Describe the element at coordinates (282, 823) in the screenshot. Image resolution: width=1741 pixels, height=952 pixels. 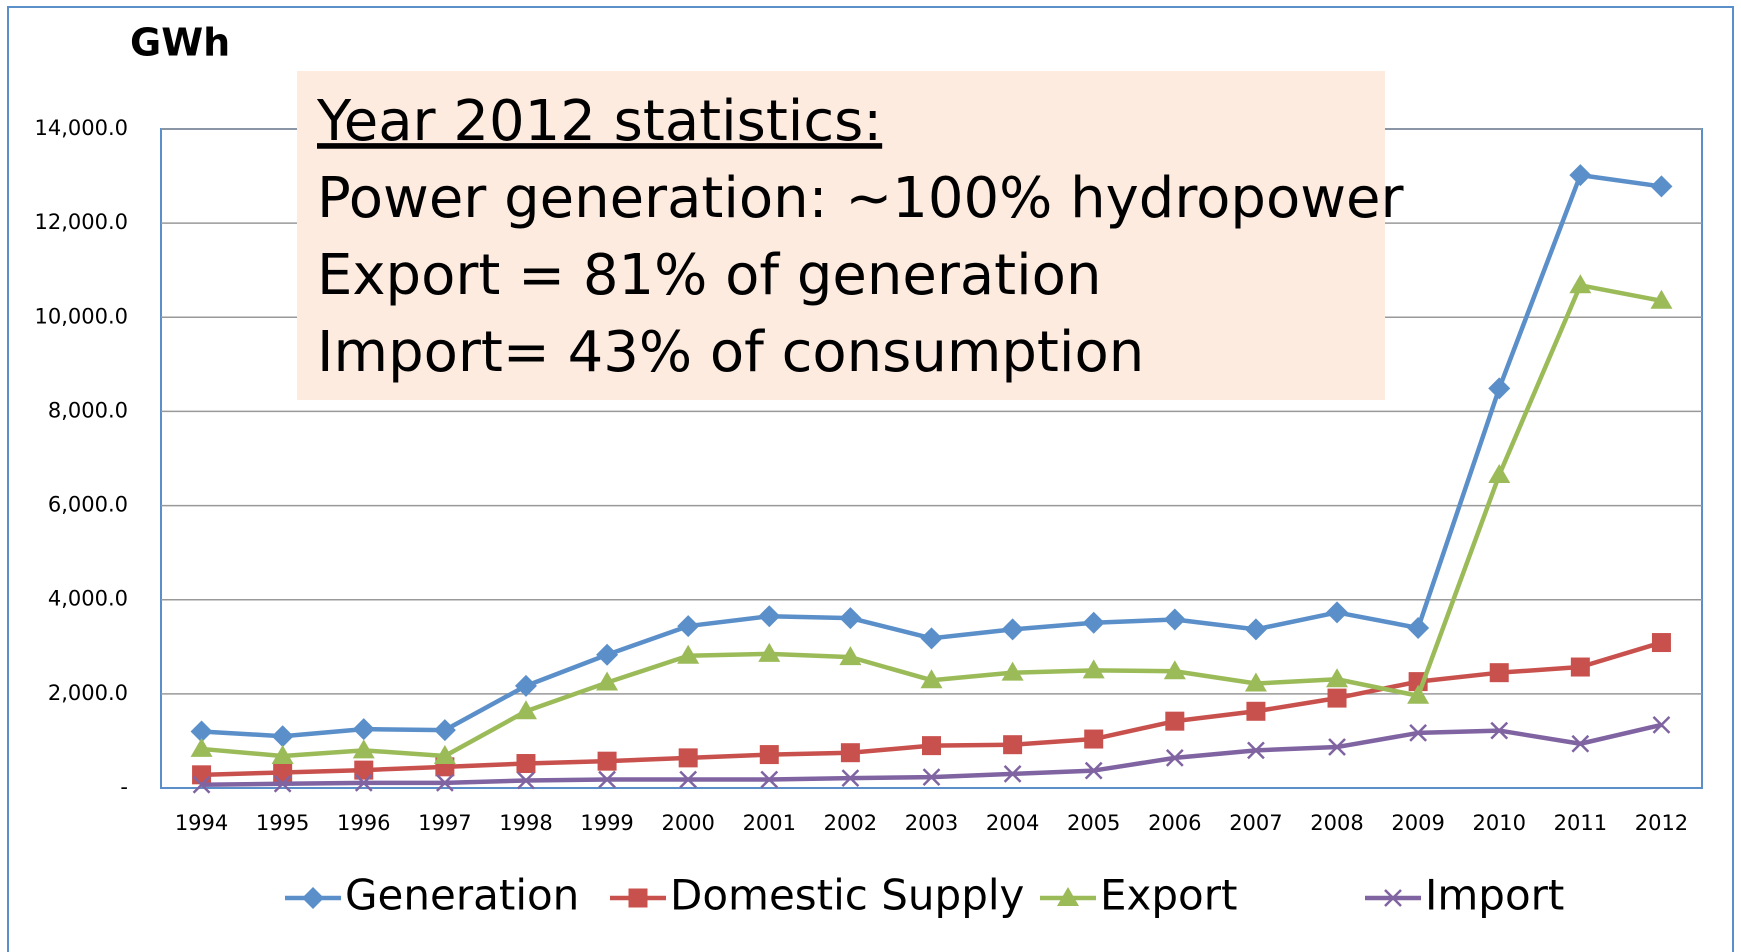
I see `x-tick-label: 1995` at that location.